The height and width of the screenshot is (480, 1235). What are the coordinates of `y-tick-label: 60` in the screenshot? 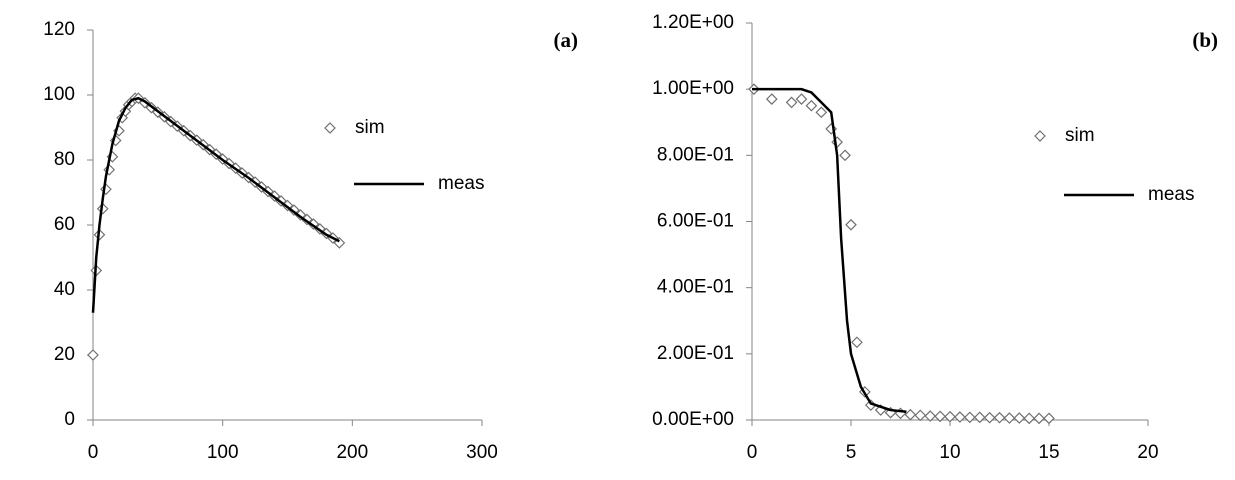 It's located at (64, 224).